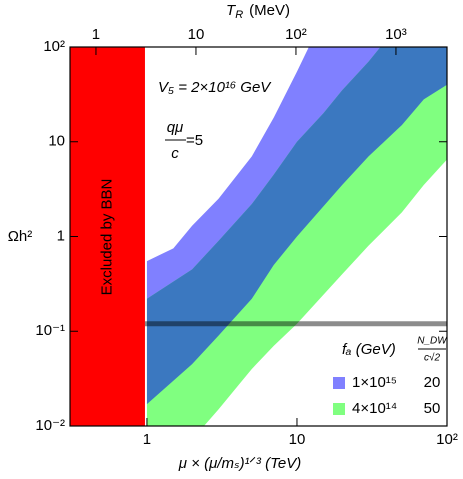 Image resolution: width=463 pixels, height=479 pixels. What do you see at coordinates (20, 236) in the screenshot?
I see `y-axis-label: Ωh²` at bounding box center [20, 236].